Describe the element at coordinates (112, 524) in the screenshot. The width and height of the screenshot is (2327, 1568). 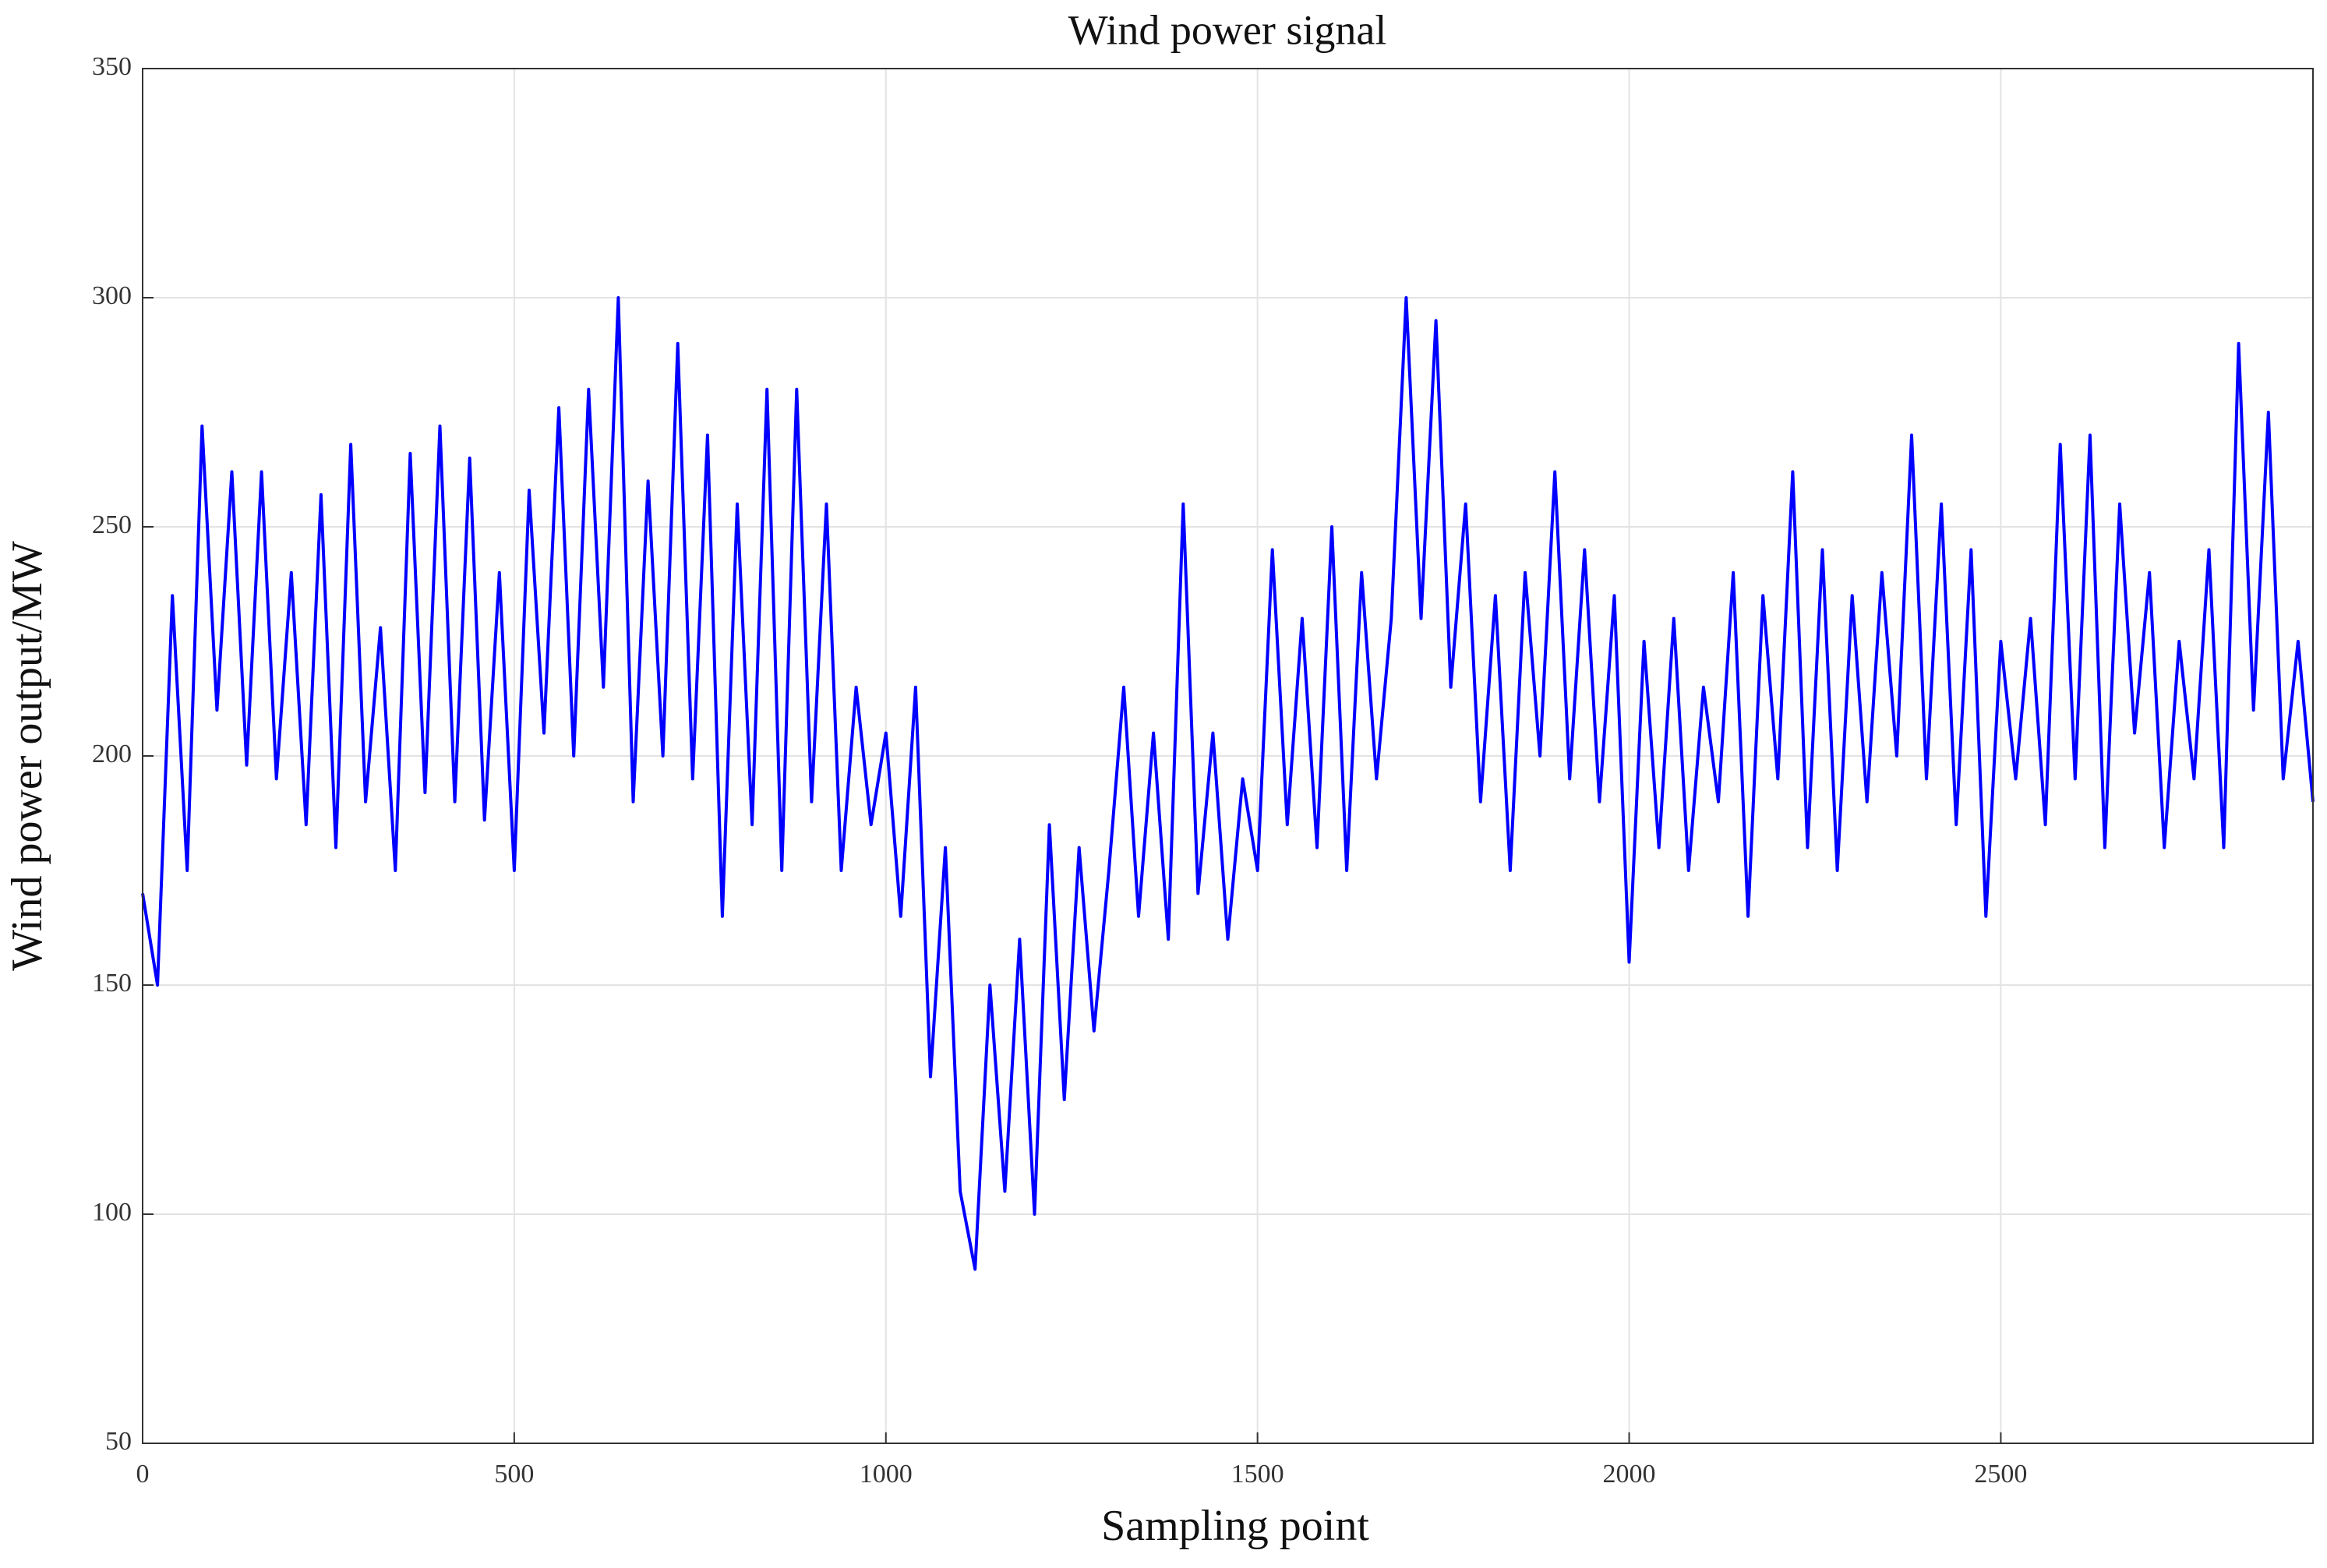
I see `y-tick-label: 250` at that location.